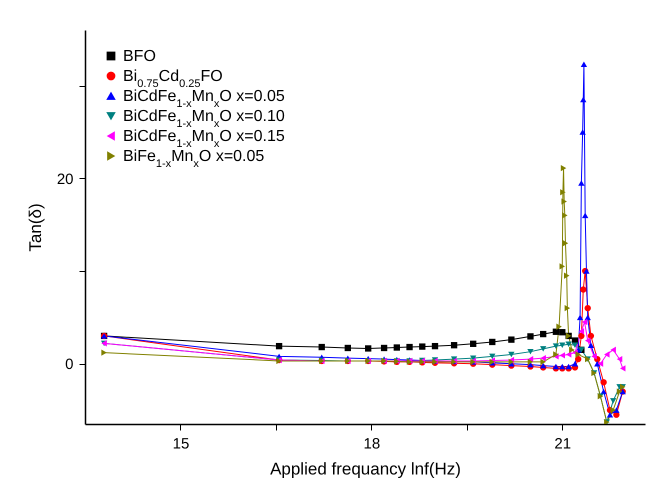 The image size is (648, 483). What do you see at coordinates (372, 444) in the screenshot?
I see `x-tick-label: 18` at bounding box center [372, 444].